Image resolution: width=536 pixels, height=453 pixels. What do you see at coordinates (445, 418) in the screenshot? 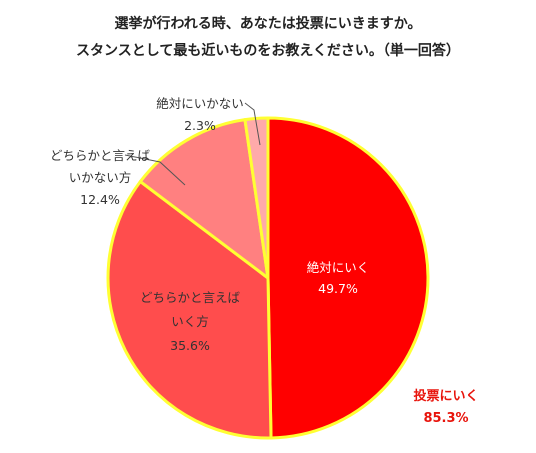
I see `group-annotation-value: 85.3%` at bounding box center [445, 418].